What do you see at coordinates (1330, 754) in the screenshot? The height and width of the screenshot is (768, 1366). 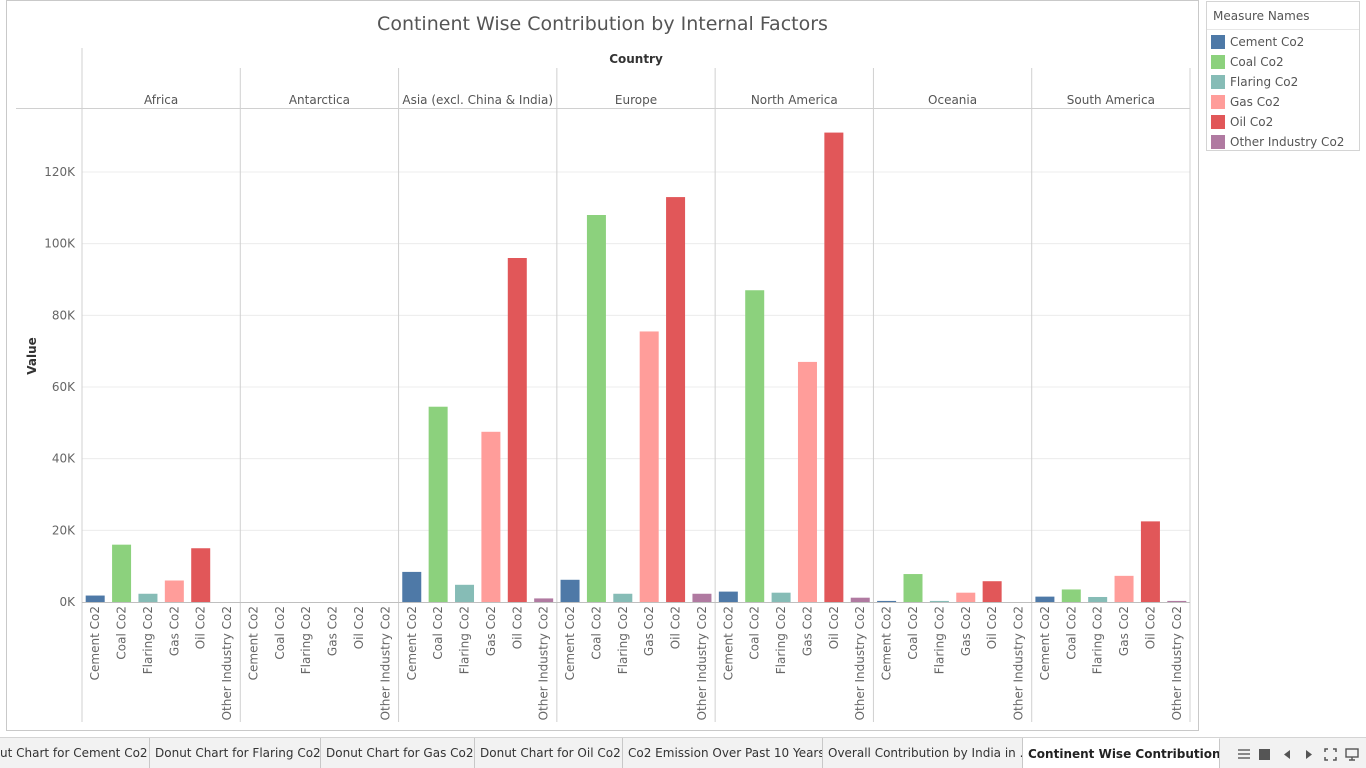 I see `fullscreen-icon` at bounding box center [1330, 754].